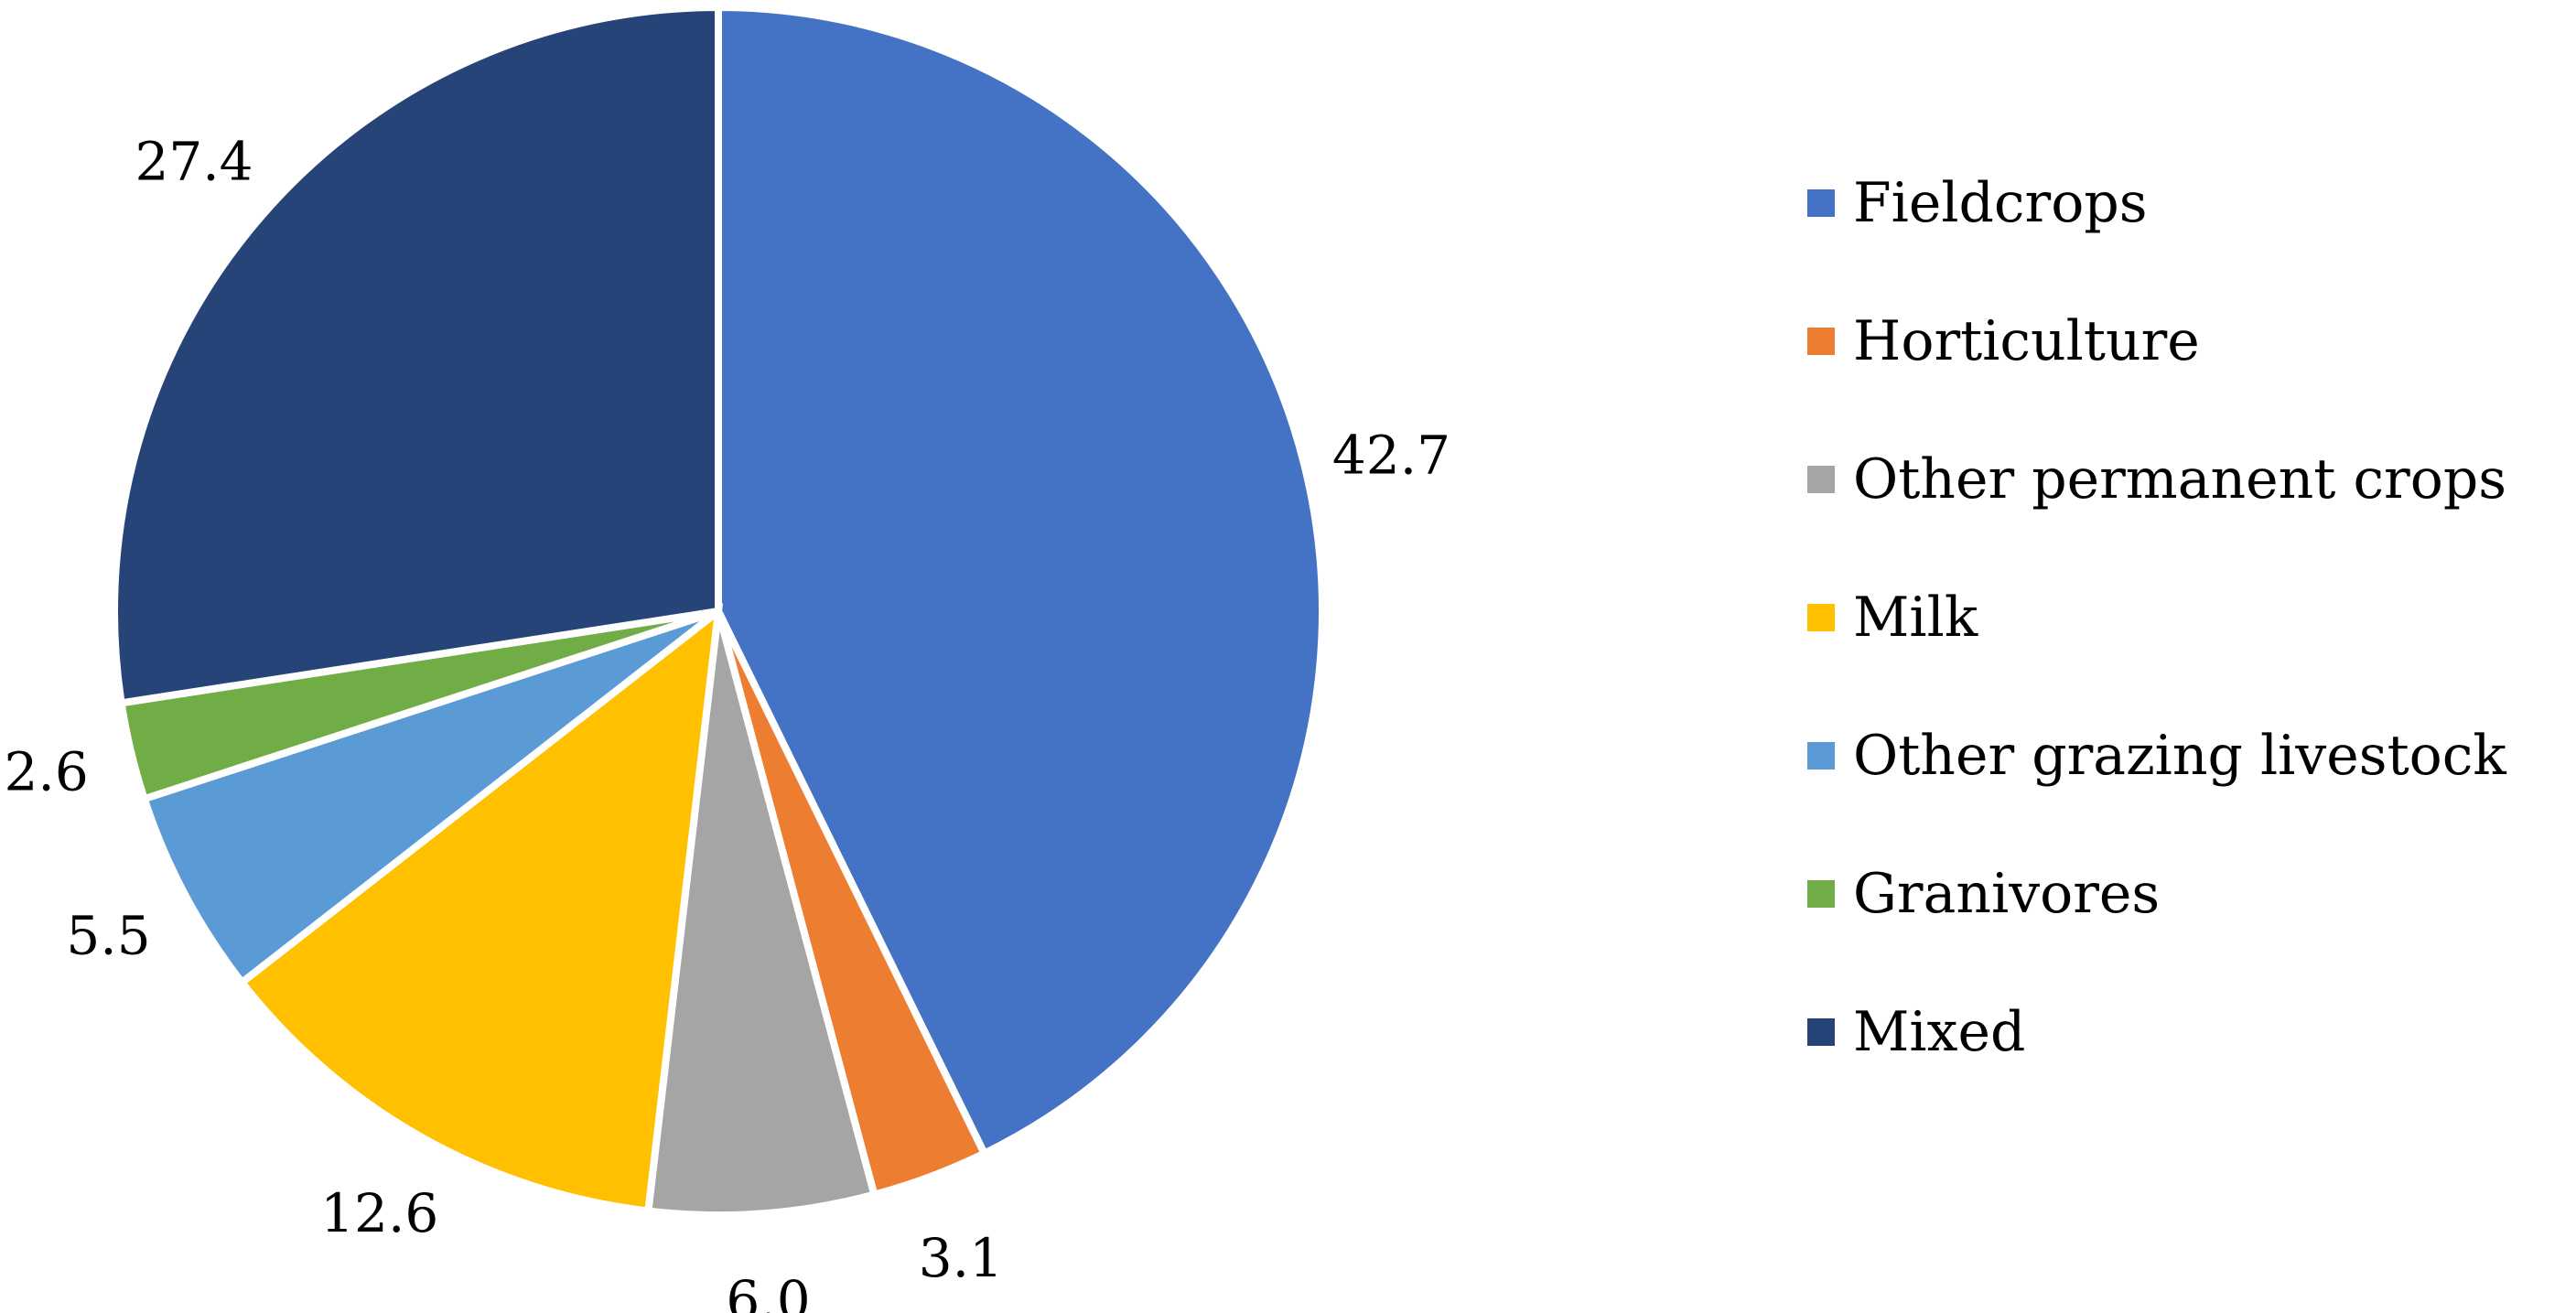 The height and width of the screenshot is (1313, 2576). Describe the element at coordinates (1939, 1032) in the screenshot. I see `legend-label-mixed: Mixed` at that location.